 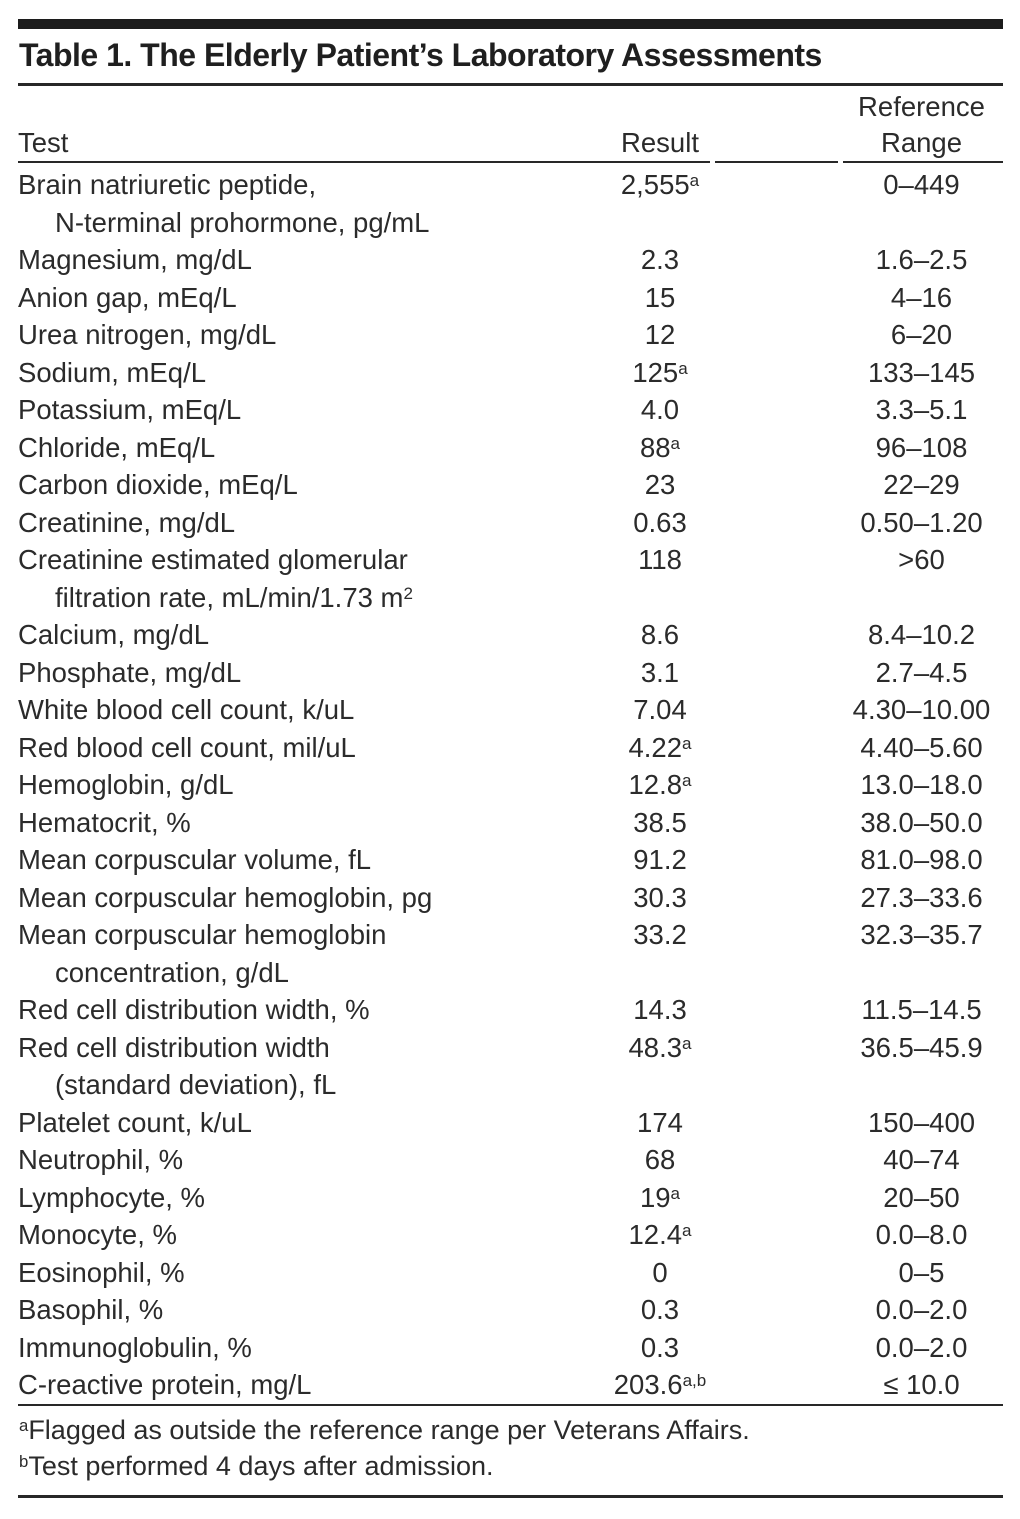 What do you see at coordinates (510, 143) in the screenshot?
I see `header-row-2: Test Result Range` at bounding box center [510, 143].